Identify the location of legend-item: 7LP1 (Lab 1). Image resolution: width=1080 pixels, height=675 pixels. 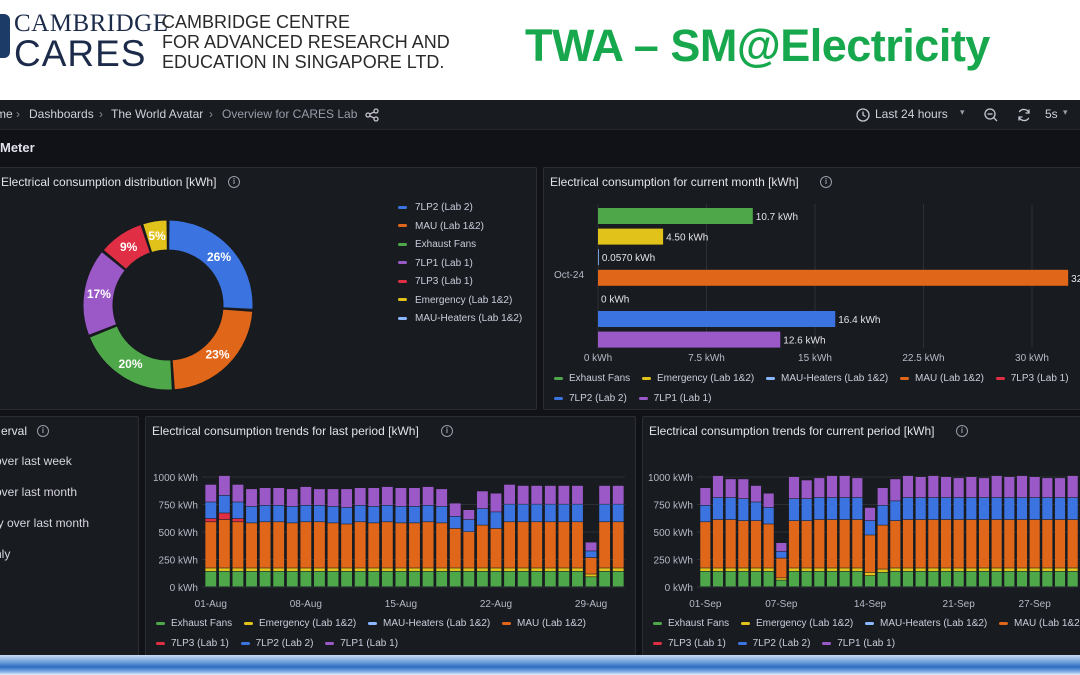
(858, 644).